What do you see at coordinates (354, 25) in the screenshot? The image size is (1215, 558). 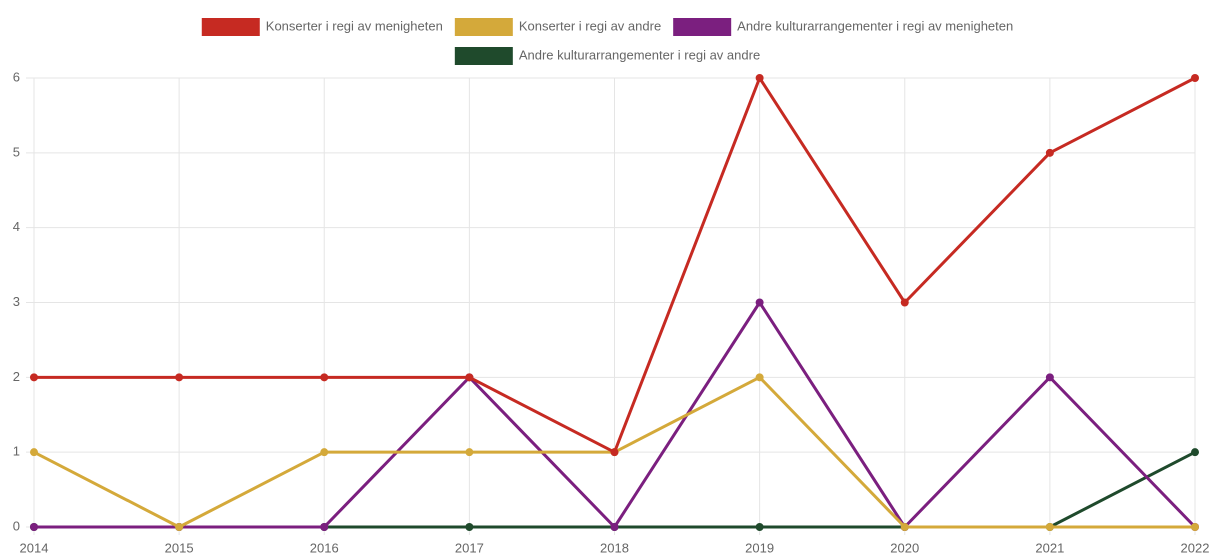 I see `legend-label: Konserter i regi av menigheten` at bounding box center [354, 25].